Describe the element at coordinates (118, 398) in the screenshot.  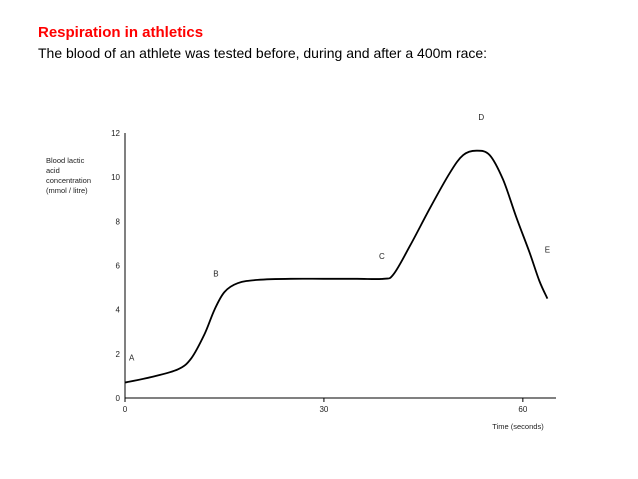
I see `y-tick-label: 0` at that location.